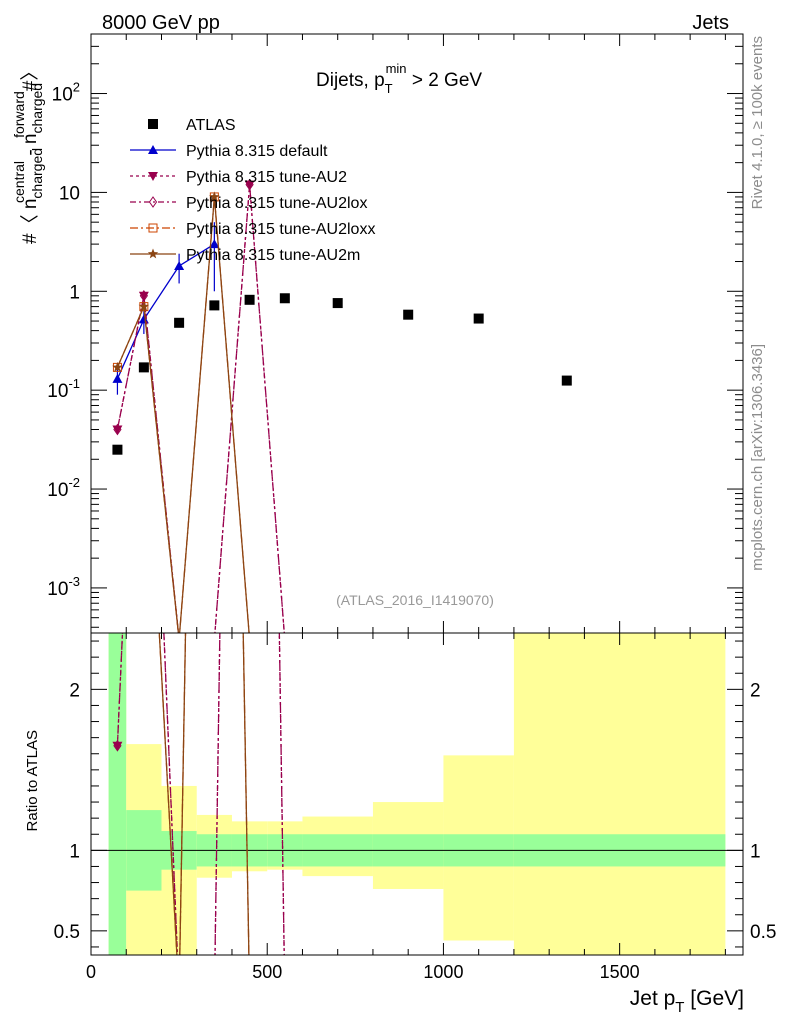  I want to click on y-tick-label-top: 10⁻², so click(63, 488).